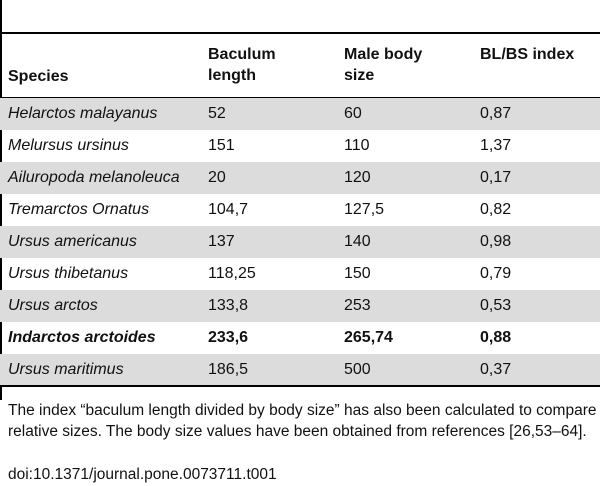 The image size is (600, 486). Describe the element at coordinates (104, 114) in the screenshot. I see `cell-species: Helarctos malayanus` at that location.